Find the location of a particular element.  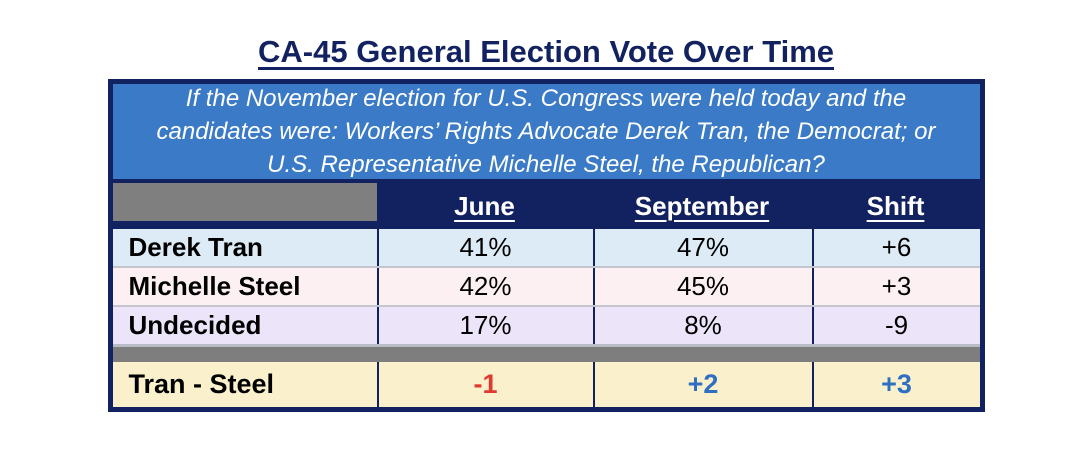

september-value: 45% is located at coordinates (702, 286).